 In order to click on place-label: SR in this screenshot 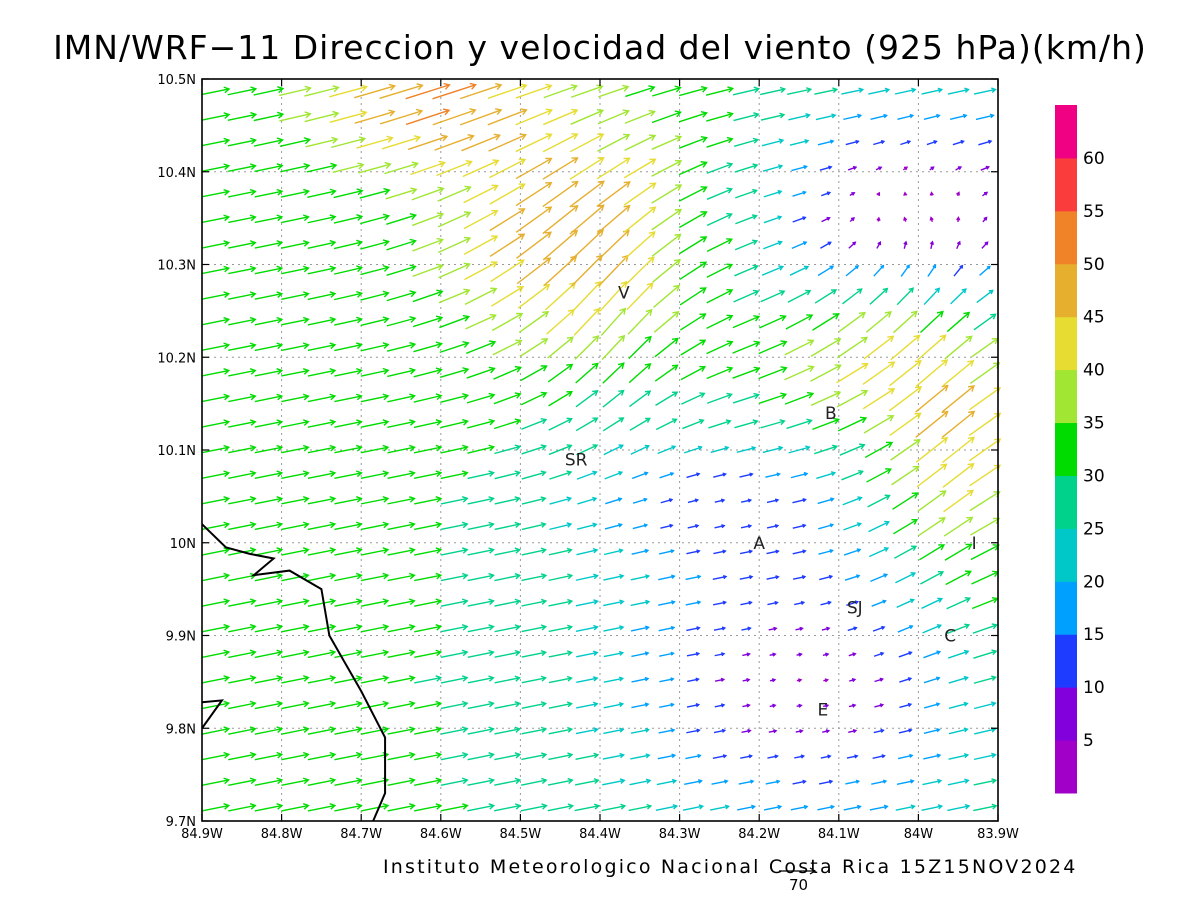, I will do `click(576, 460)`.